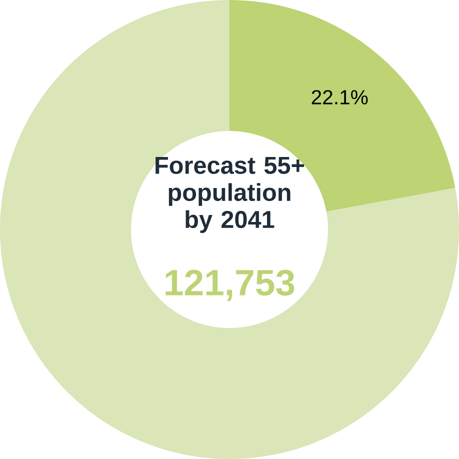 This screenshot has width=459, height=459. I want to click on text: Forecast 55+ population by 2041, so click(230, 194).